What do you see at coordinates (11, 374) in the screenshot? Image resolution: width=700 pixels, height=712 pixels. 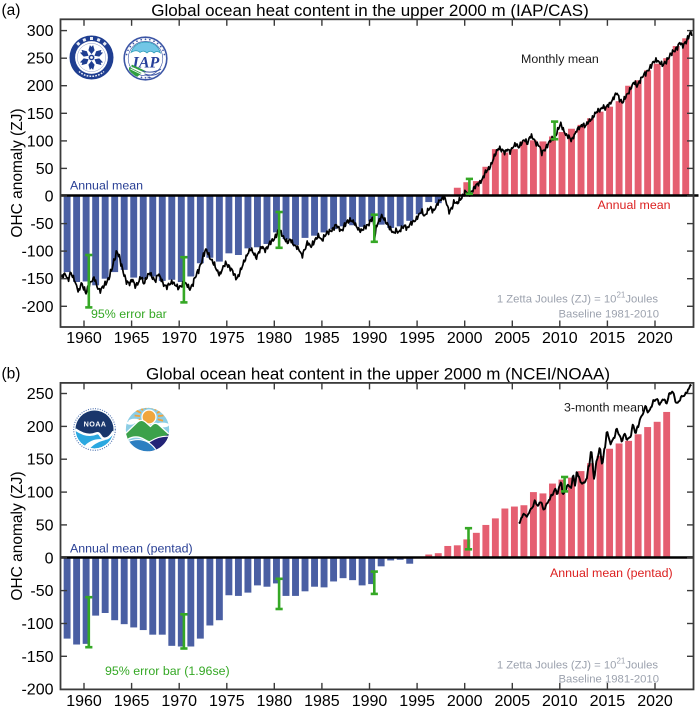 I see `svg-text: (b)` at bounding box center [11, 374].